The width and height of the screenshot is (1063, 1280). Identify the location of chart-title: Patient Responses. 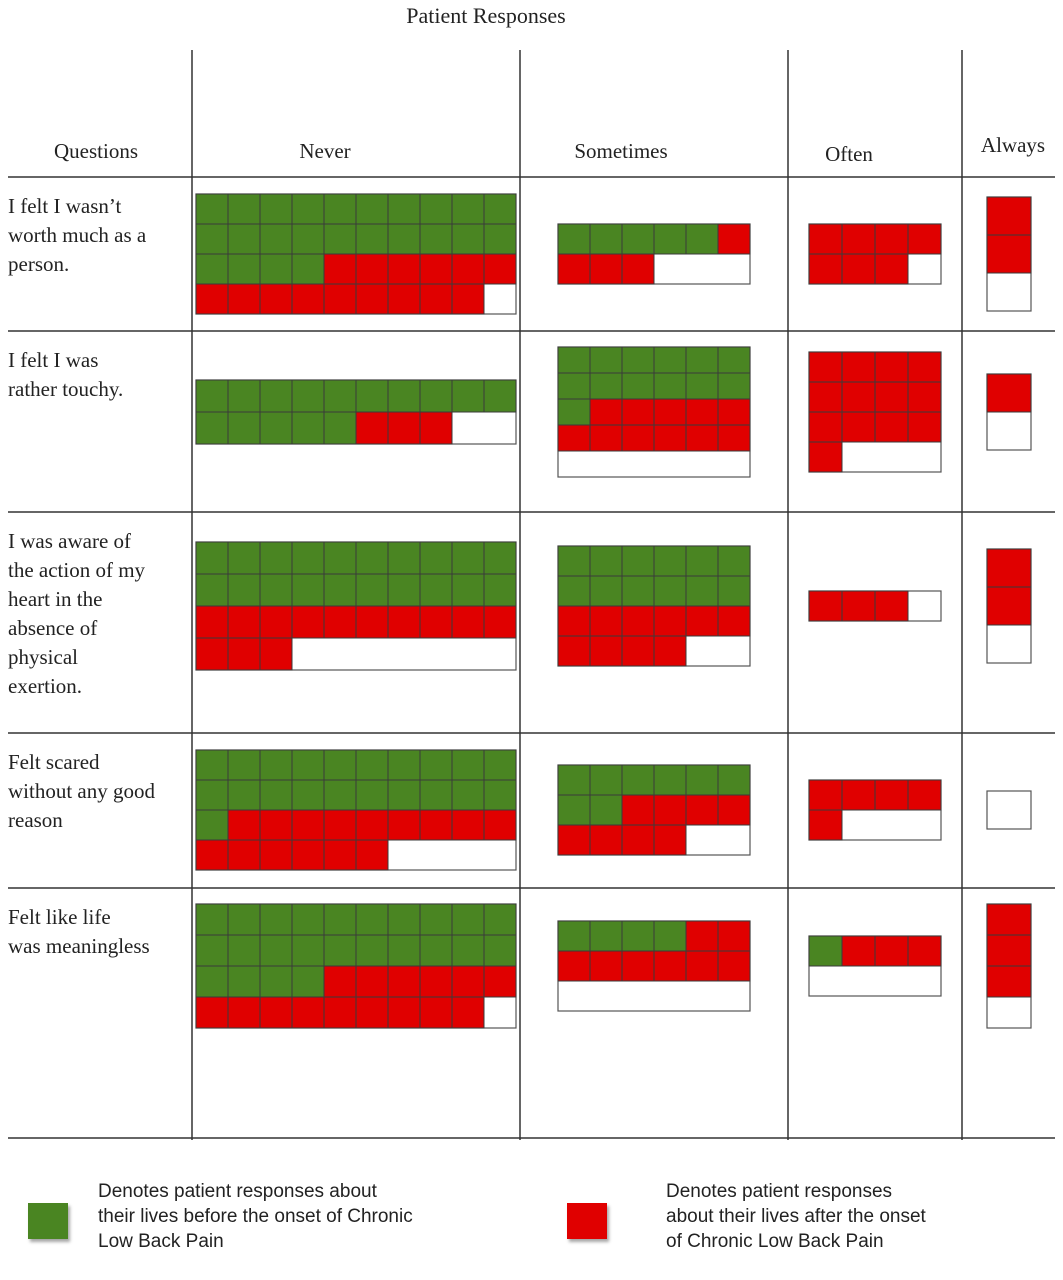
(486, 15).